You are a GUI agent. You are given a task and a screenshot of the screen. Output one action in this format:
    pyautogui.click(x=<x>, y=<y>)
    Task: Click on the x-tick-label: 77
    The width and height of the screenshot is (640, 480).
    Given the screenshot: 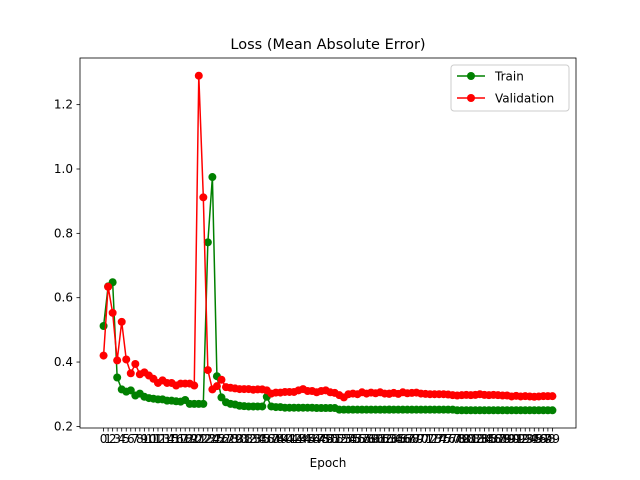 What is the action you would take?
    pyautogui.click(x=452, y=439)
    